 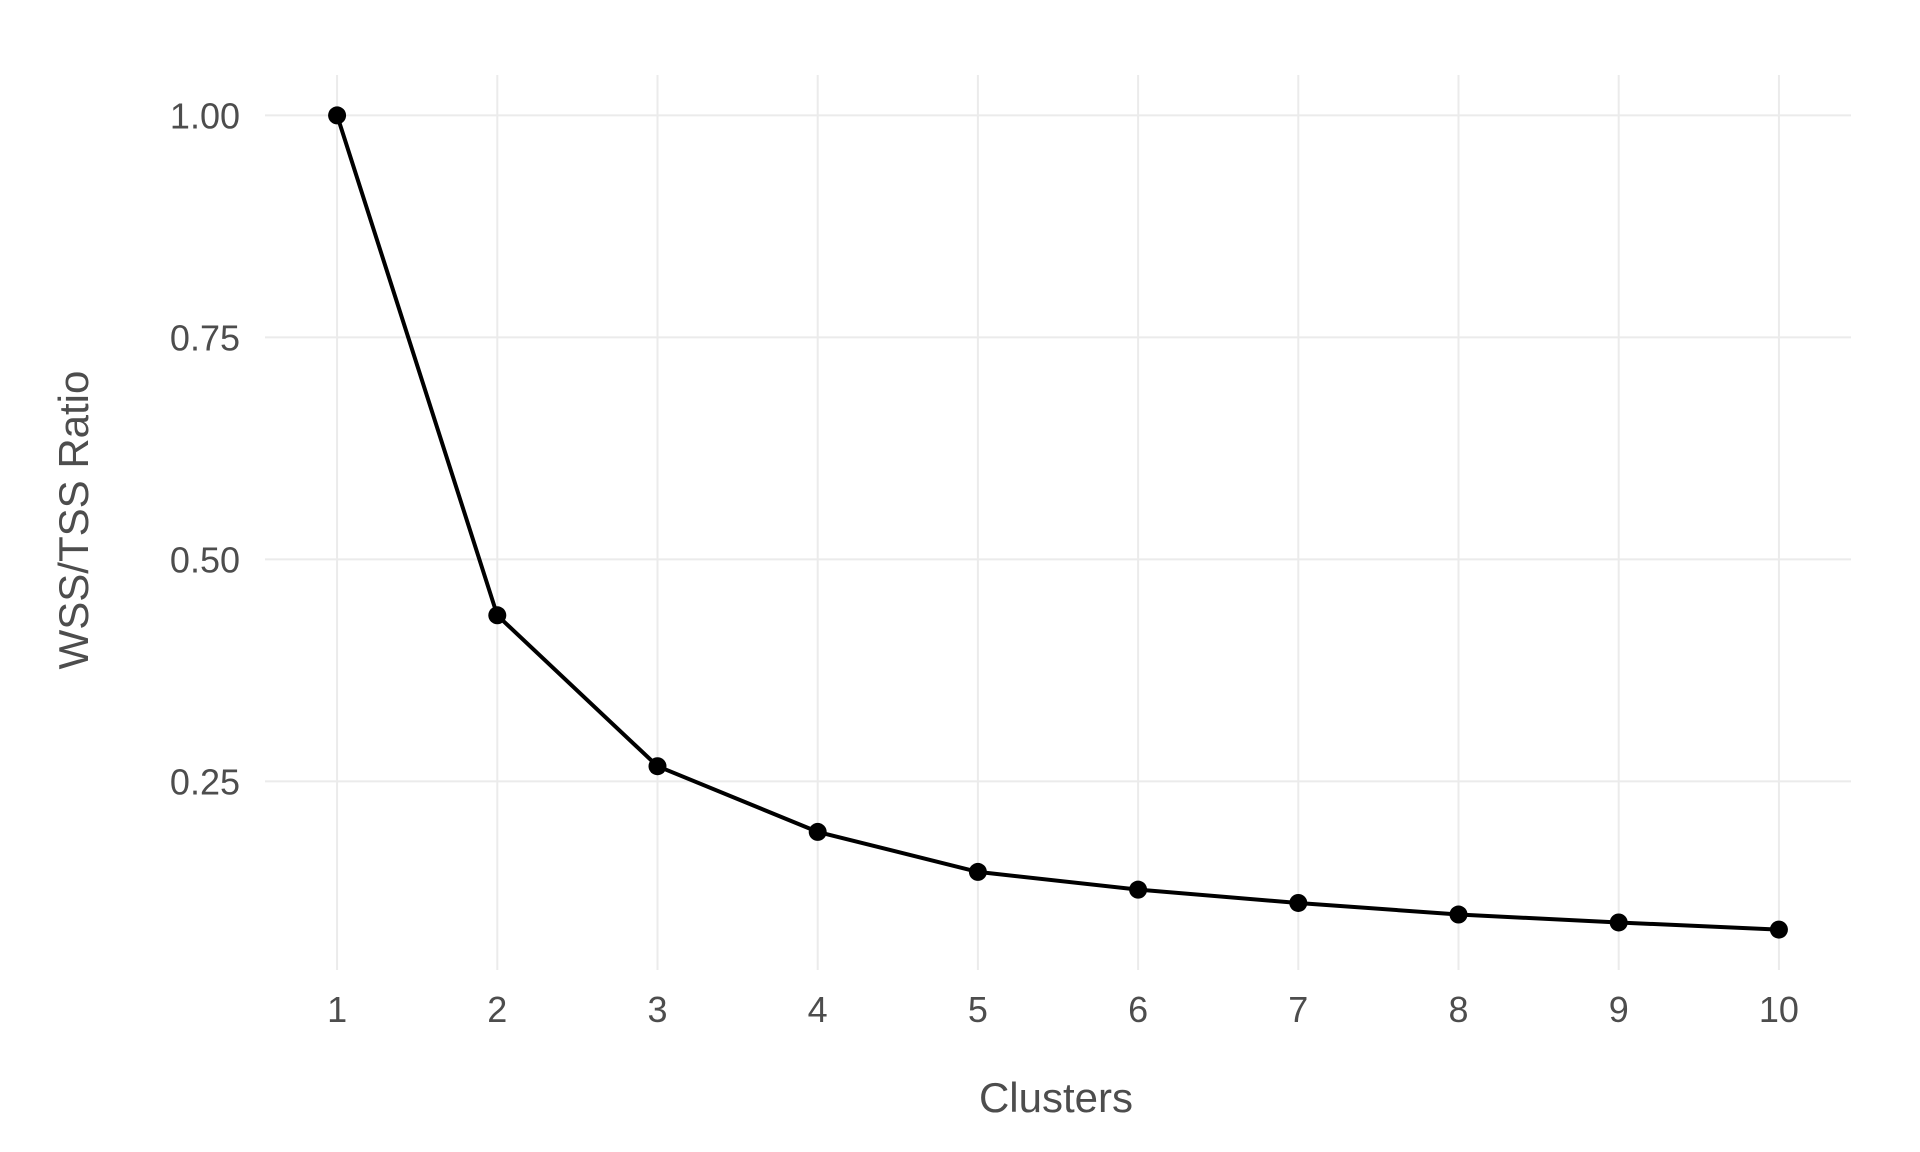 What do you see at coordinates (497, 1009) in the screenshot?
I see `x-tick-label: 2` at bounding box center [497, 1009].